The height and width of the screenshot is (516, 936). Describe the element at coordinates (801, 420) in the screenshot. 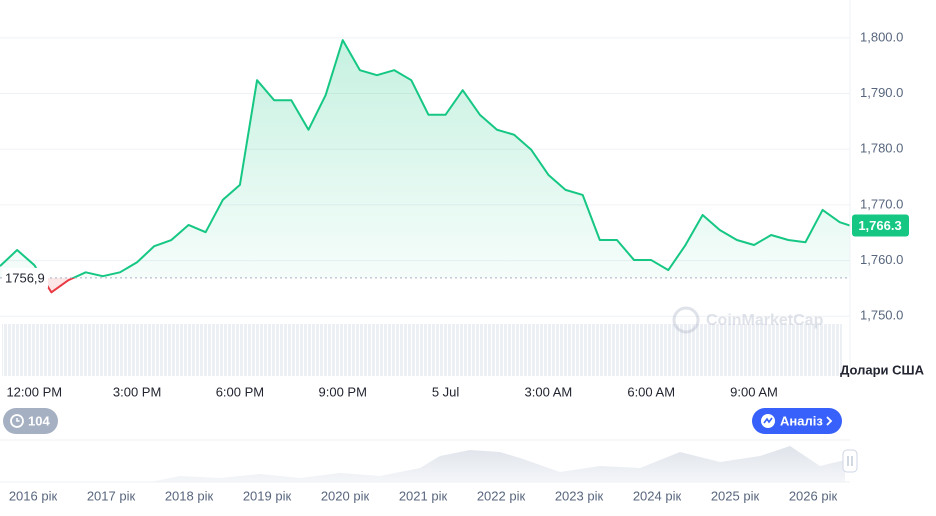

I see `button-text: Аналіз` at that location.